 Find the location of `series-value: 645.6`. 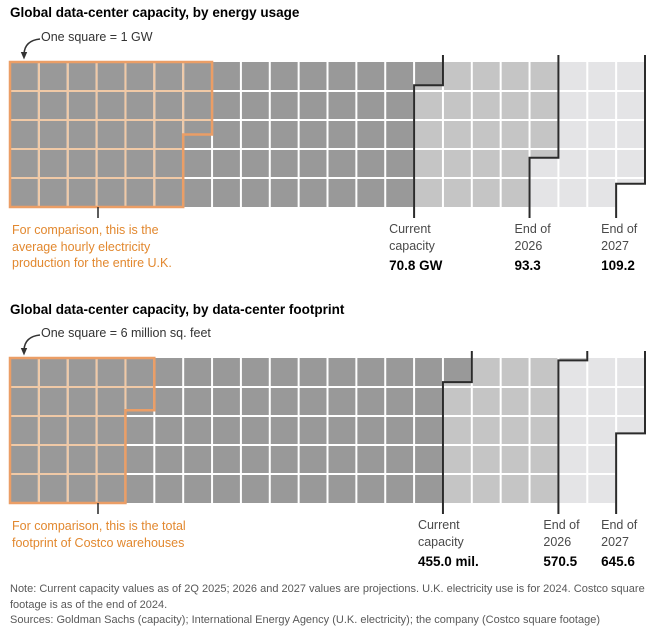

series-value: 645.6 is located at coordinates (618, 561).